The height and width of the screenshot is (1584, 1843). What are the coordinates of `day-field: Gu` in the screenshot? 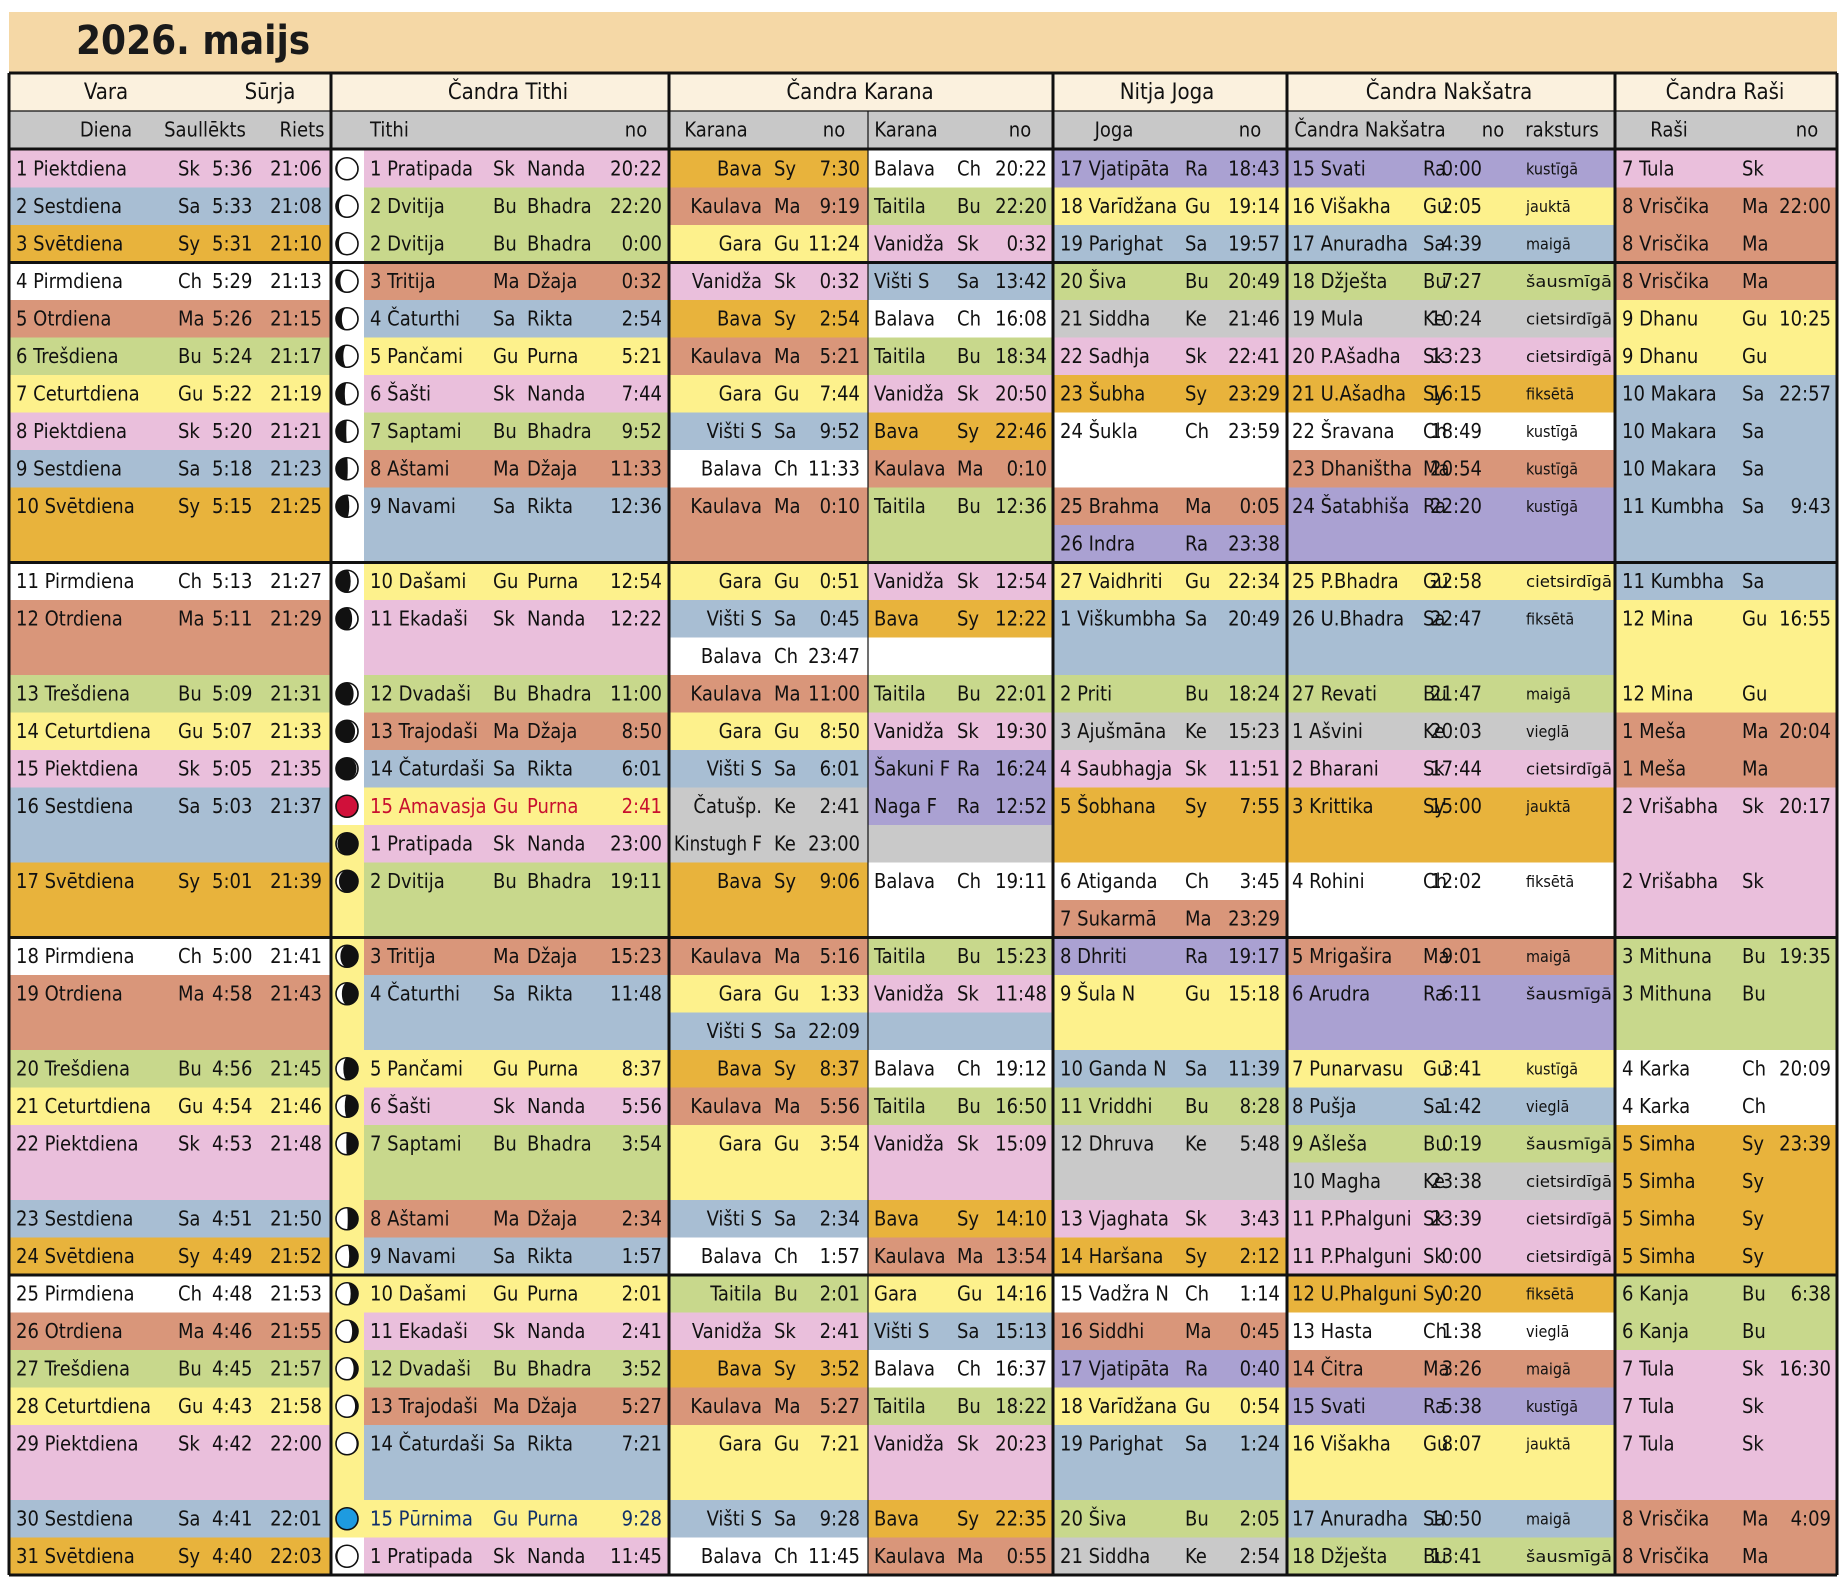 It's located at (190, 731).